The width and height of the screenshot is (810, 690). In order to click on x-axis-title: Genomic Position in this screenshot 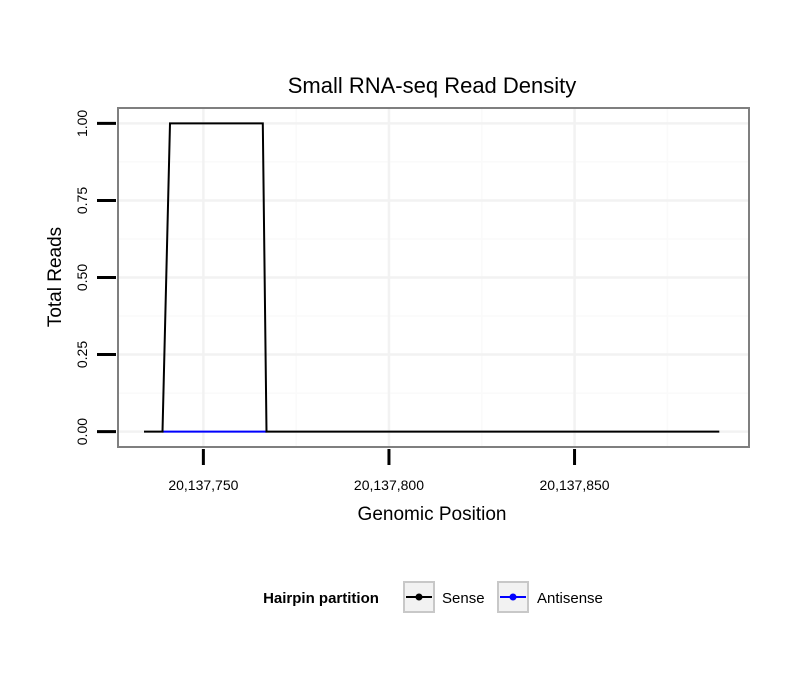, I will do `click(432, 514)`.